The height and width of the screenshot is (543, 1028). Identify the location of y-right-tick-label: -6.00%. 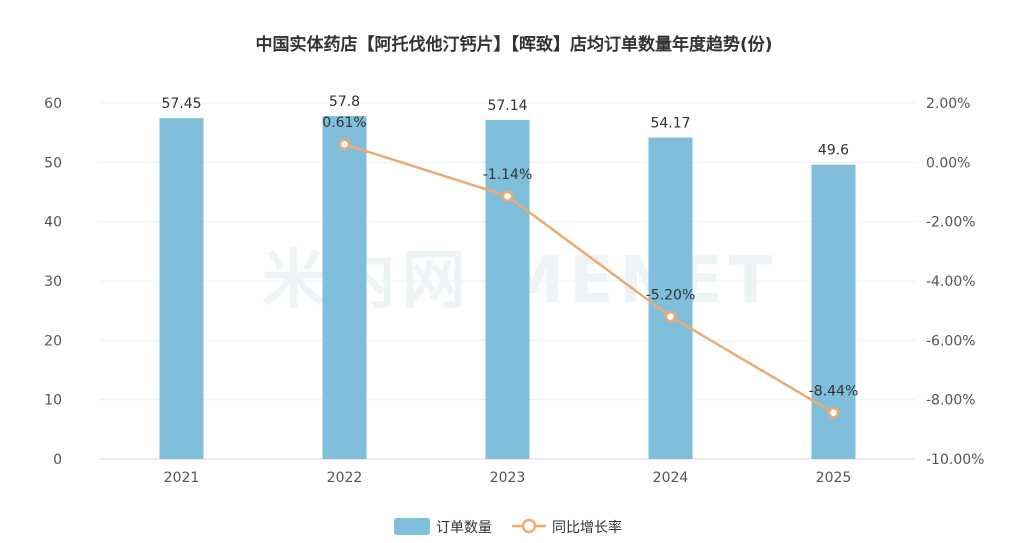
(951, 341).